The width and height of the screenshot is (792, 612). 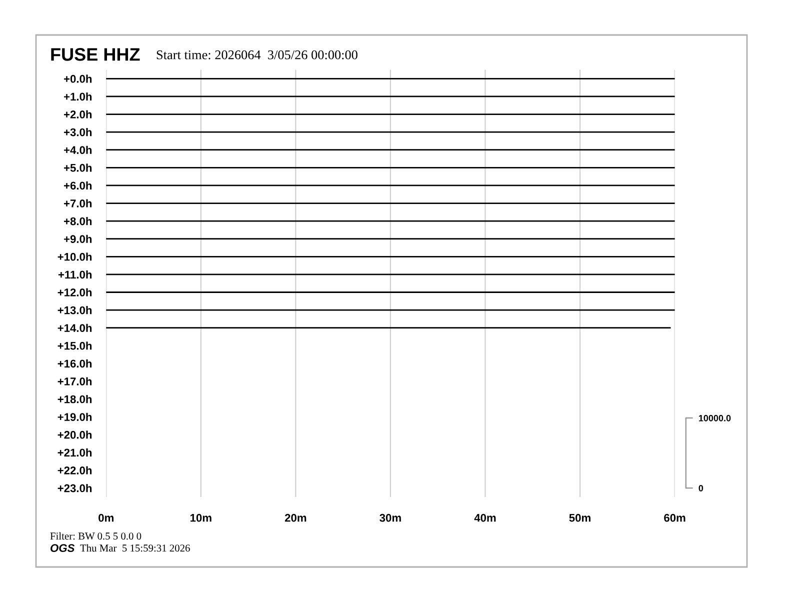 I want to click on y-tick-label: +16.0h, so click(x=75, y=363).